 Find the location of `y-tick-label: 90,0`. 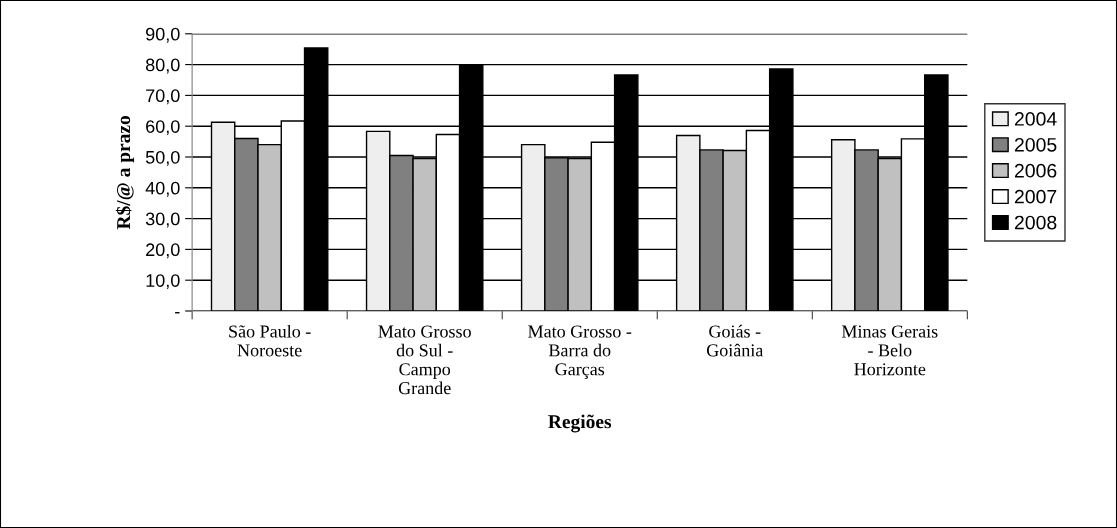

y-tick-label: 90,0 is located at coordinates (163, 35).